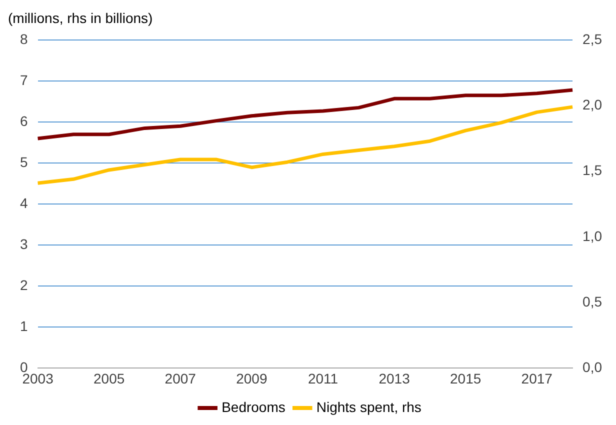 The height and width of the screenshot is (425, 616). I want to click on y-tick-label: 7, so click(24, 80).